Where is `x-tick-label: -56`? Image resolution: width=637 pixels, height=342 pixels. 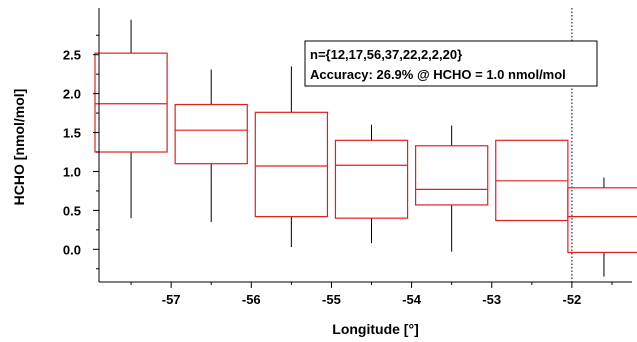
x-tick-label: -56 is located at coordinates (251, 299).